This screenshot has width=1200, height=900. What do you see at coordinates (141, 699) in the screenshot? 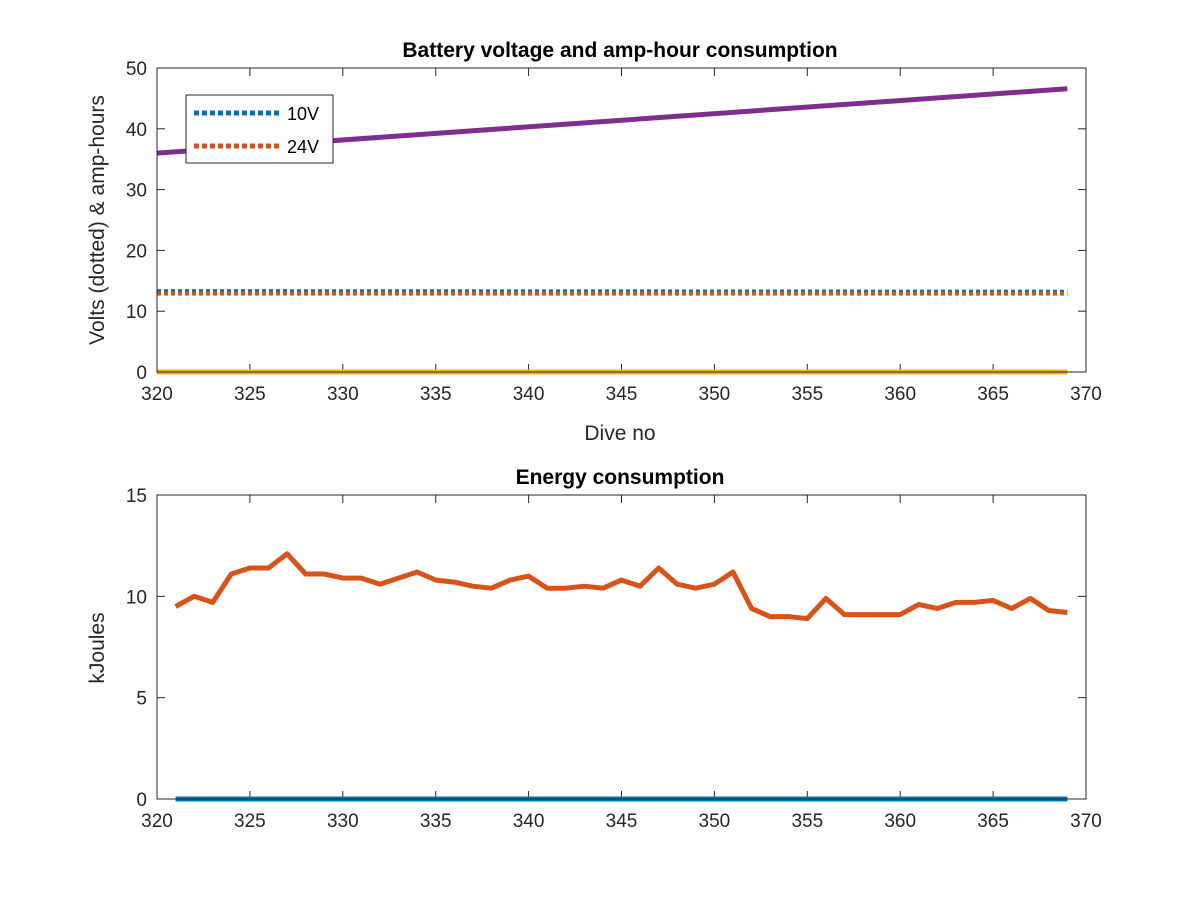
I see `energy-chart-y-tick-label: 5` at bounding box center [141, 699].